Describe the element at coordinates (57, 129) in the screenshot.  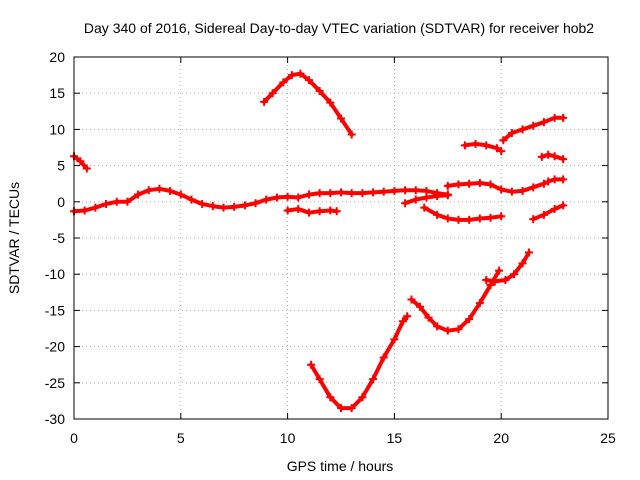
I see `y-tick-label: 10` at that location.